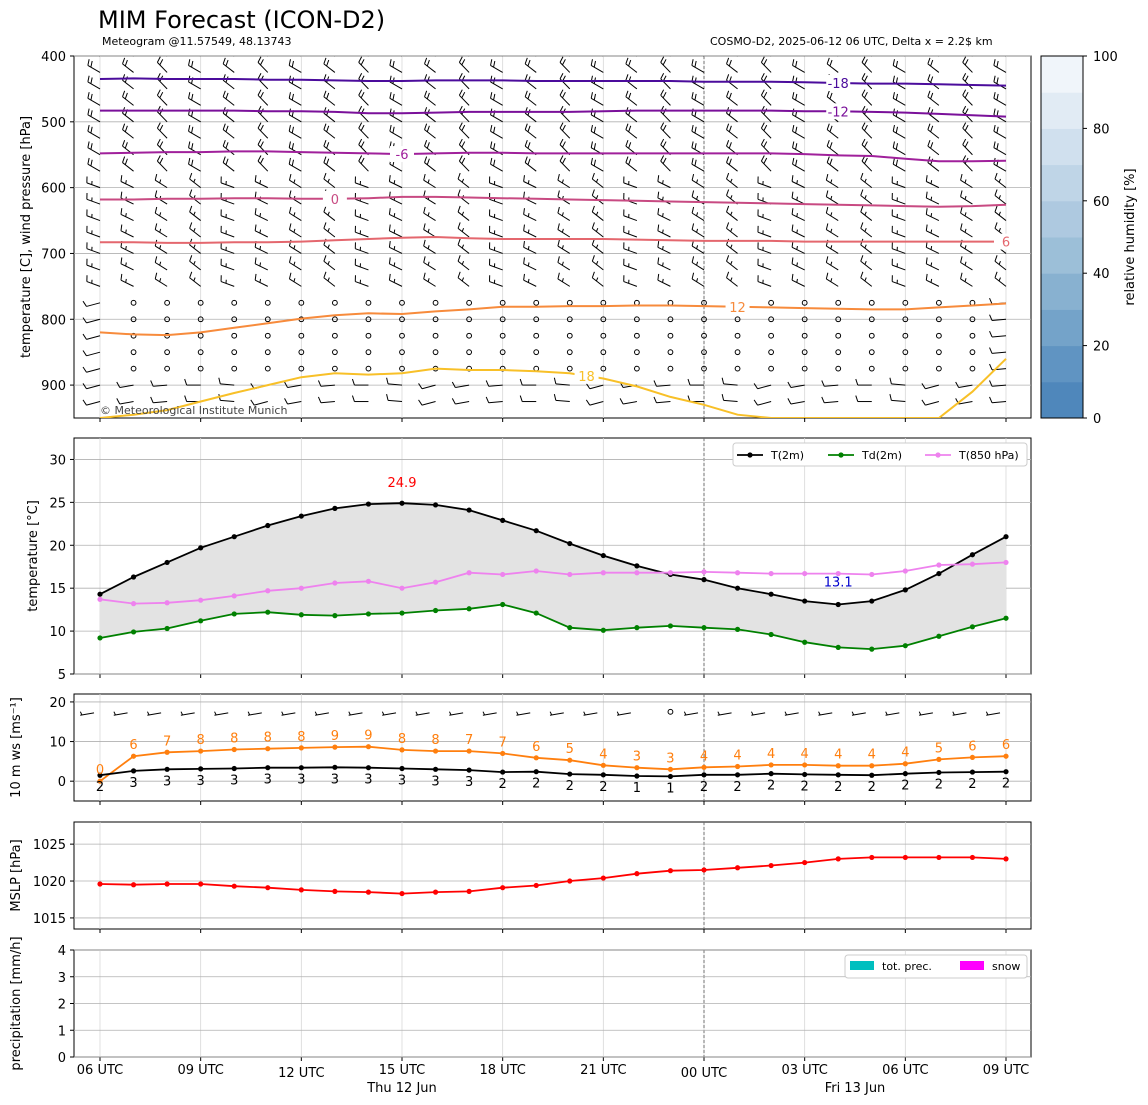 This screenshot has height=1105, width=1148. What do you see at coordinates (1130, 236) in the screenshot?
I see `colorbar-label: relative humidity [%]` at bounding box center [1130, 236].